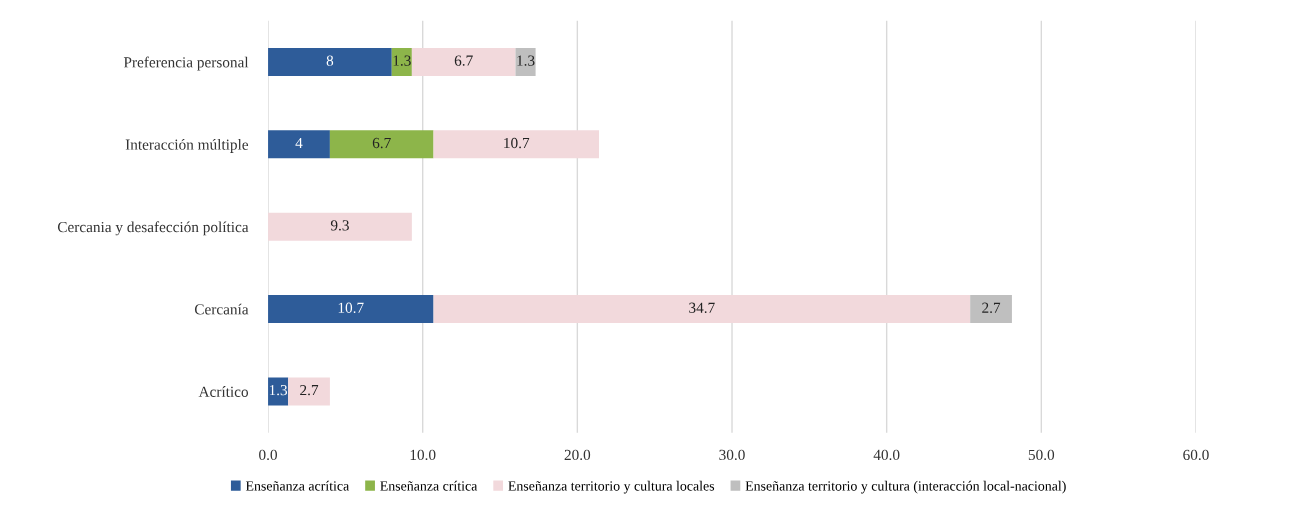 The image size is (1298, 506). I want to click on x-tick-label: 0.0, so click(268, 455).